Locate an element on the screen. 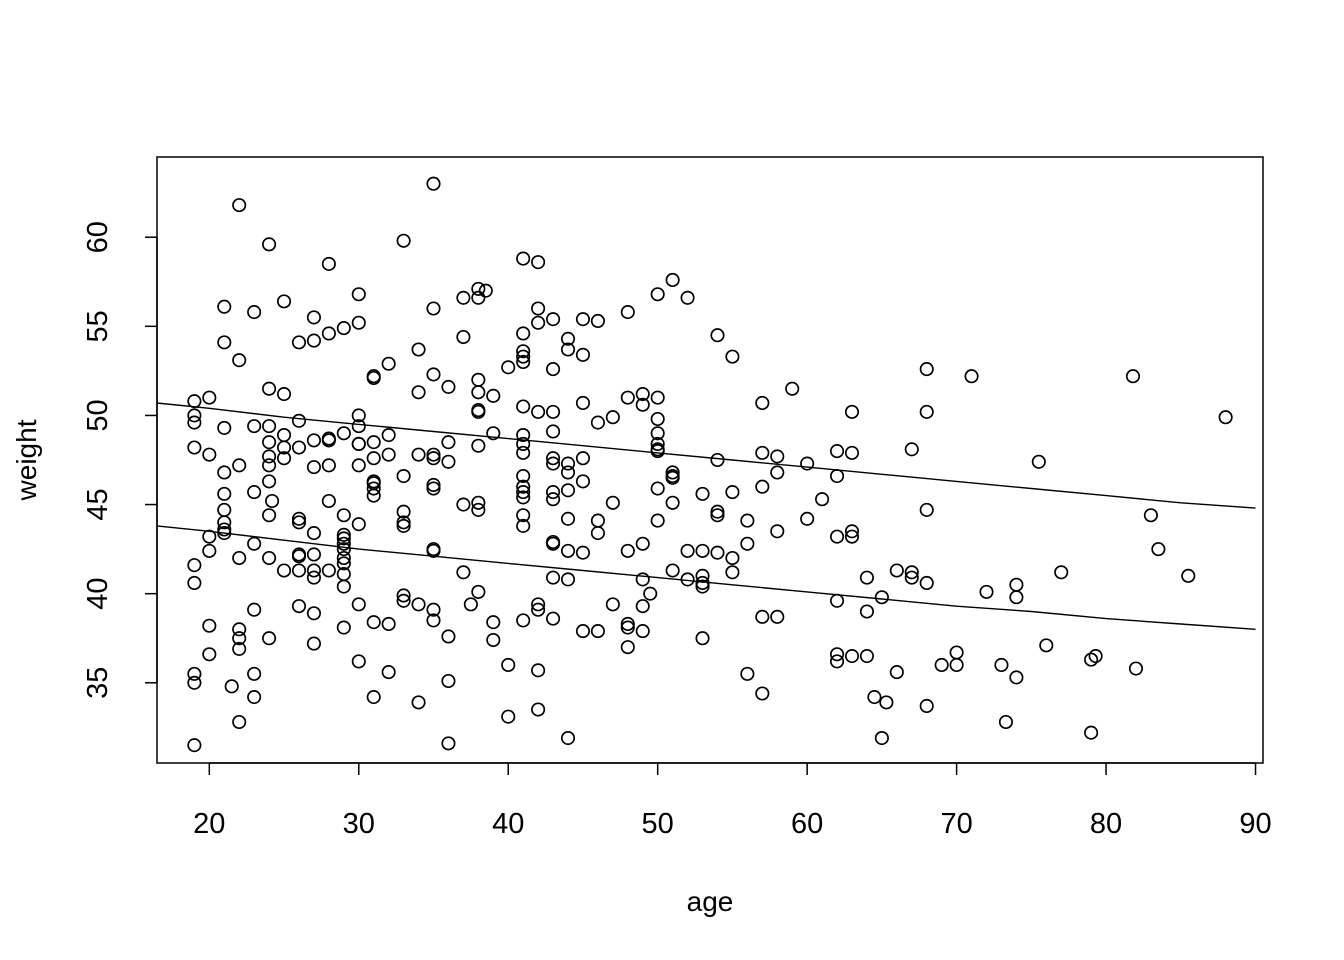 The image size is (1344, 960). fit-line is located at coordinates (706, 455).